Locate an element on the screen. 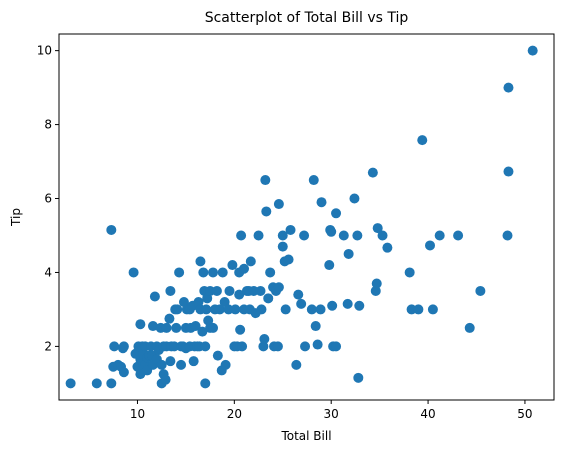 Image resolution: width=563 pixels, height=458 pixels. y-axis-label: Tip is located at coordinates (16, 217).